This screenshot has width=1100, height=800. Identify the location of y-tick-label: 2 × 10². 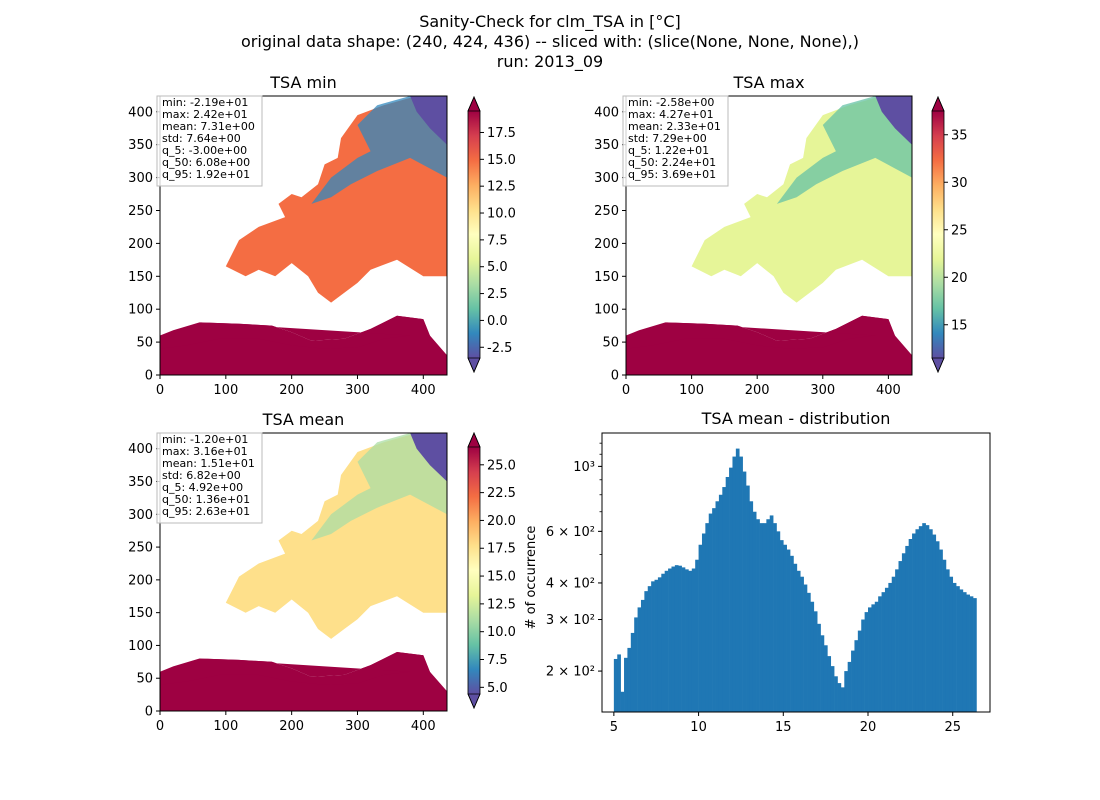
(570, 672).